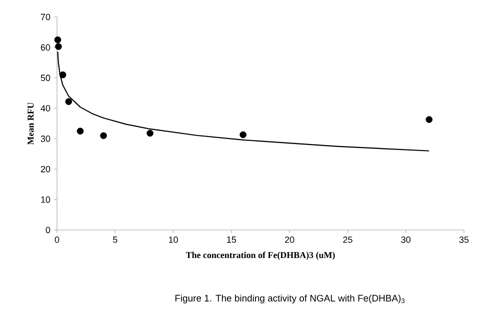 This screenshot has width=502, height=321. I want to click on x-tick-label: 15, so click(231, 239).